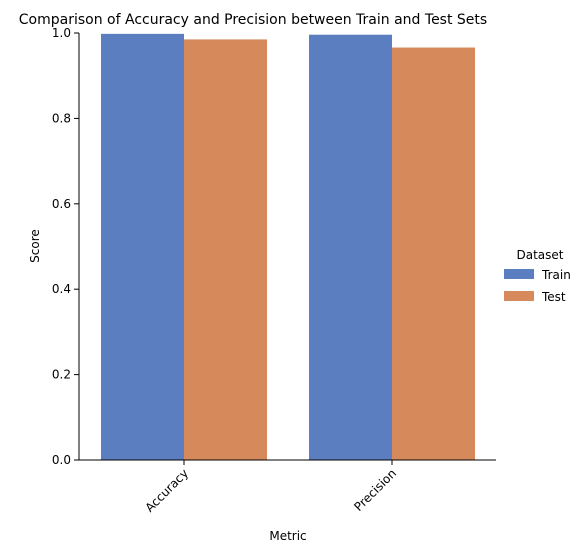  Describe the element at coordinates (61, 204) in the screenshot. I see `y-tick-label: 0.6` at that location.